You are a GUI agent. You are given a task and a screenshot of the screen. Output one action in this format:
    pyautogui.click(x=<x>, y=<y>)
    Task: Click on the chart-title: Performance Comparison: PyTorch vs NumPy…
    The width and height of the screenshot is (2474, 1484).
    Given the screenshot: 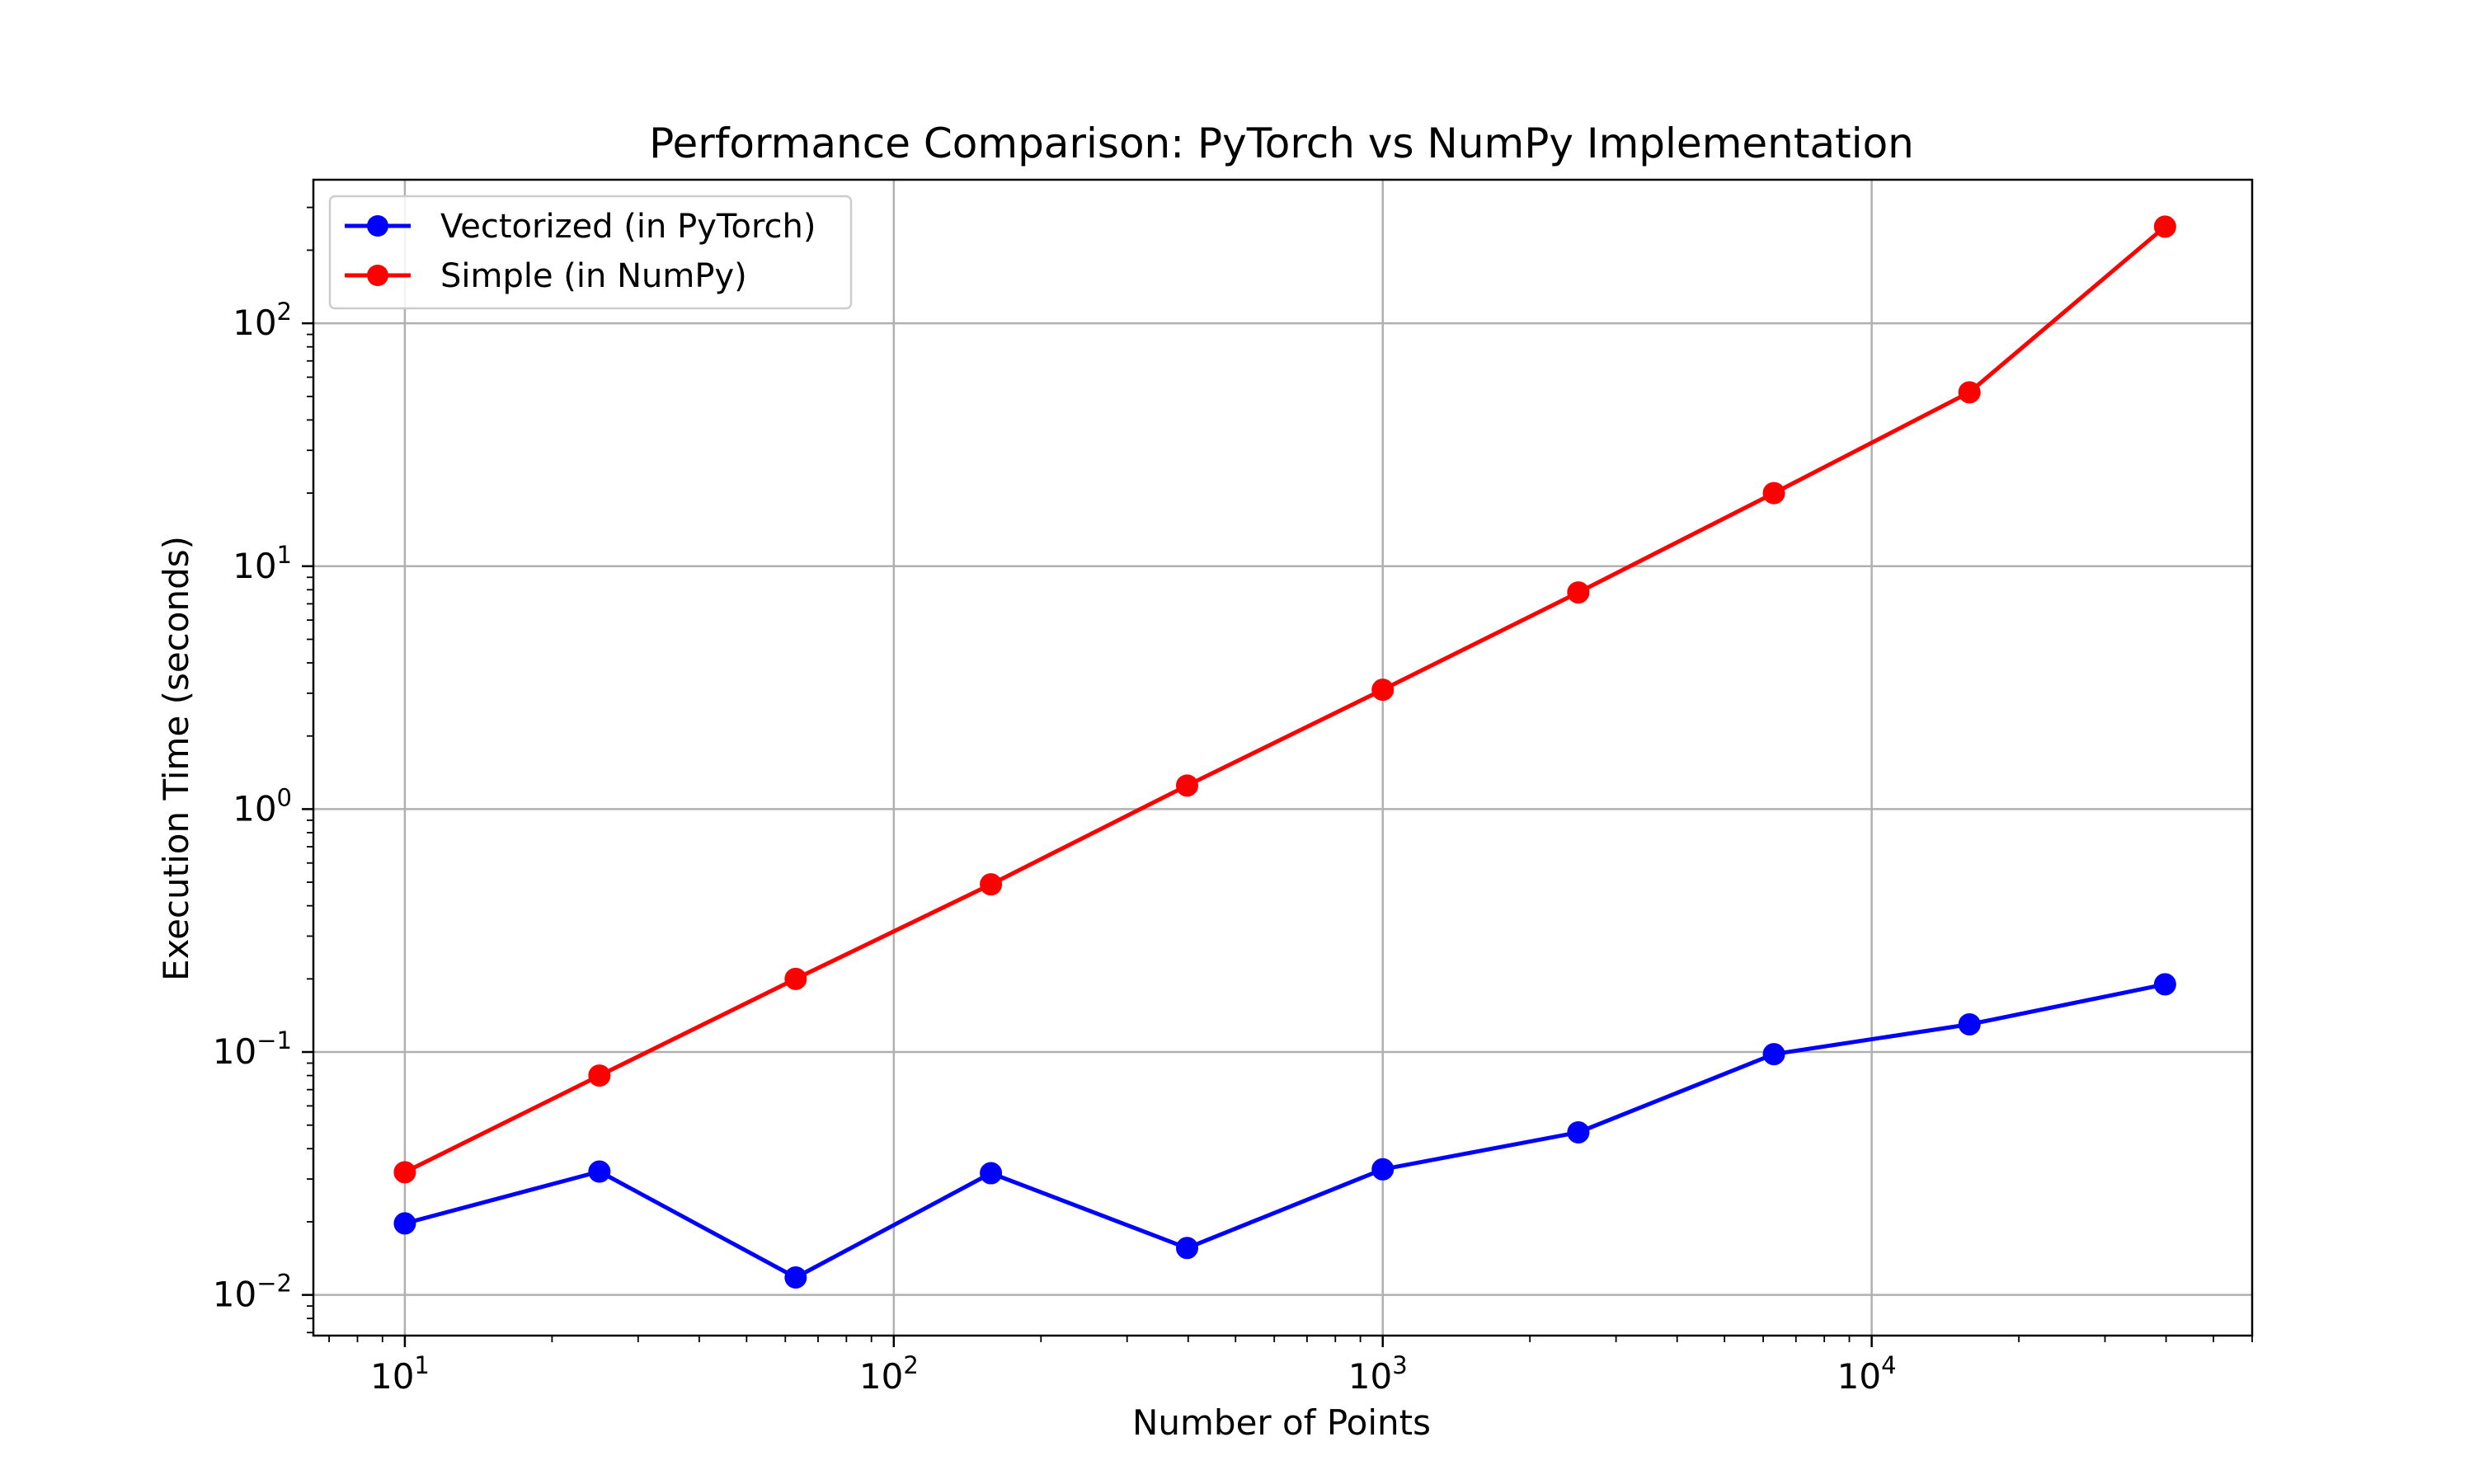 What is the action you would take?
    pyautogui.click(x=1281, y=143)
    